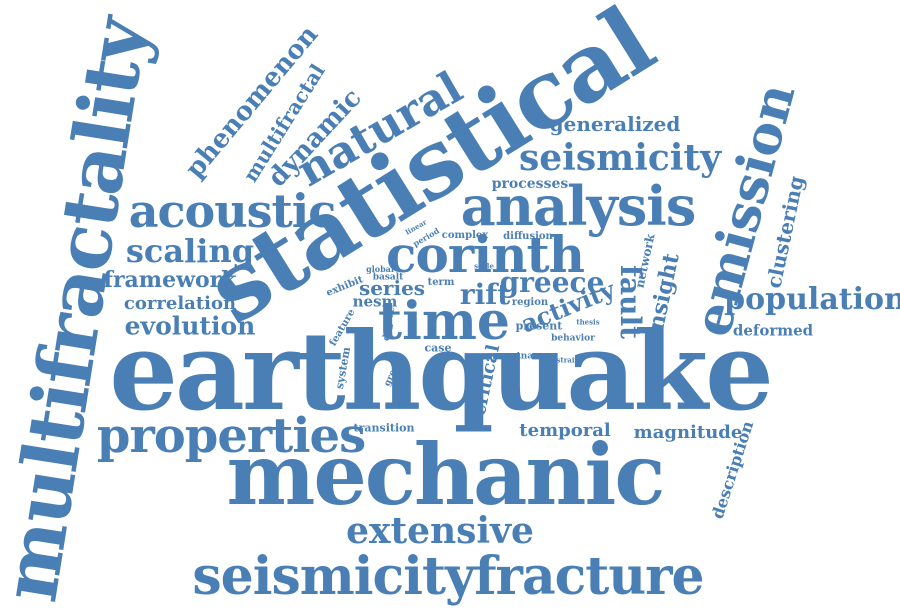 The image size is (900, 614). I want to click on word-properties: properties, so click(231, 436).